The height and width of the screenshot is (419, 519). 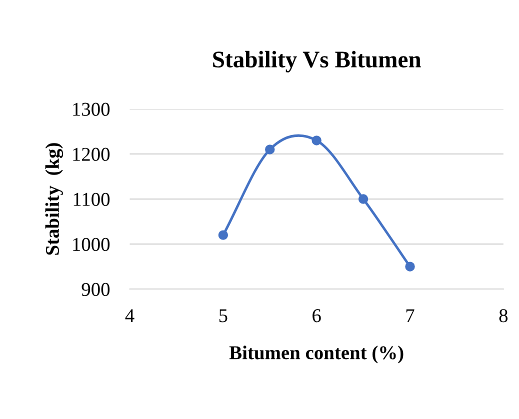 I want to click on chart-title: Stability Vs Bitumen, so click(x=317, y=61).